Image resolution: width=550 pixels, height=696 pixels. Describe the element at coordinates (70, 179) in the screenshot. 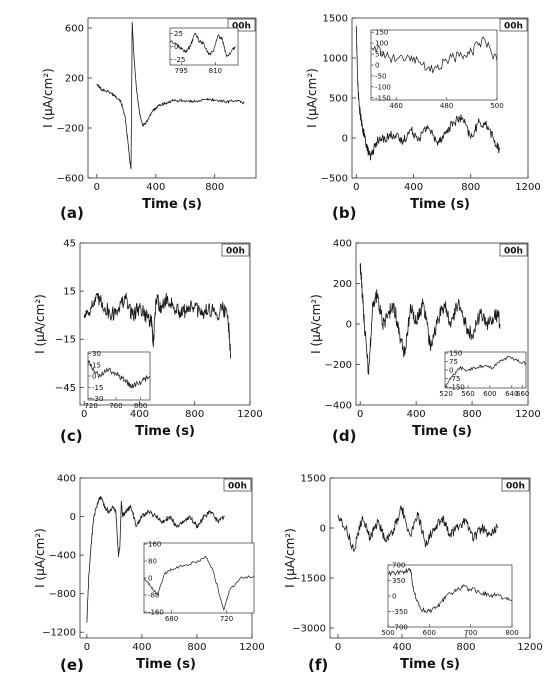

I see `y-tick-label: −600` at that location.